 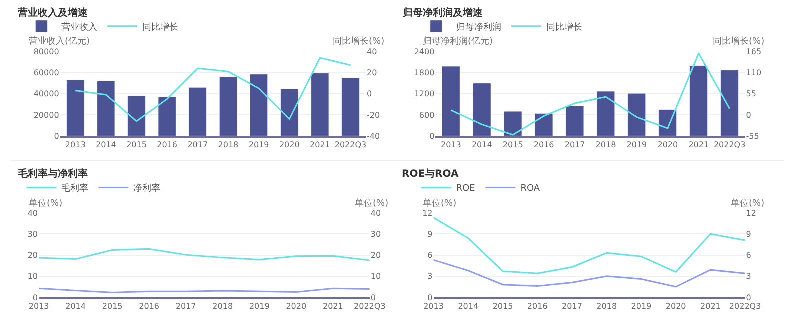 What do you see at coordinates (75, 188) in the screenshot?
I see `legend-label: 毛利率` at bounding box center [75, 188].